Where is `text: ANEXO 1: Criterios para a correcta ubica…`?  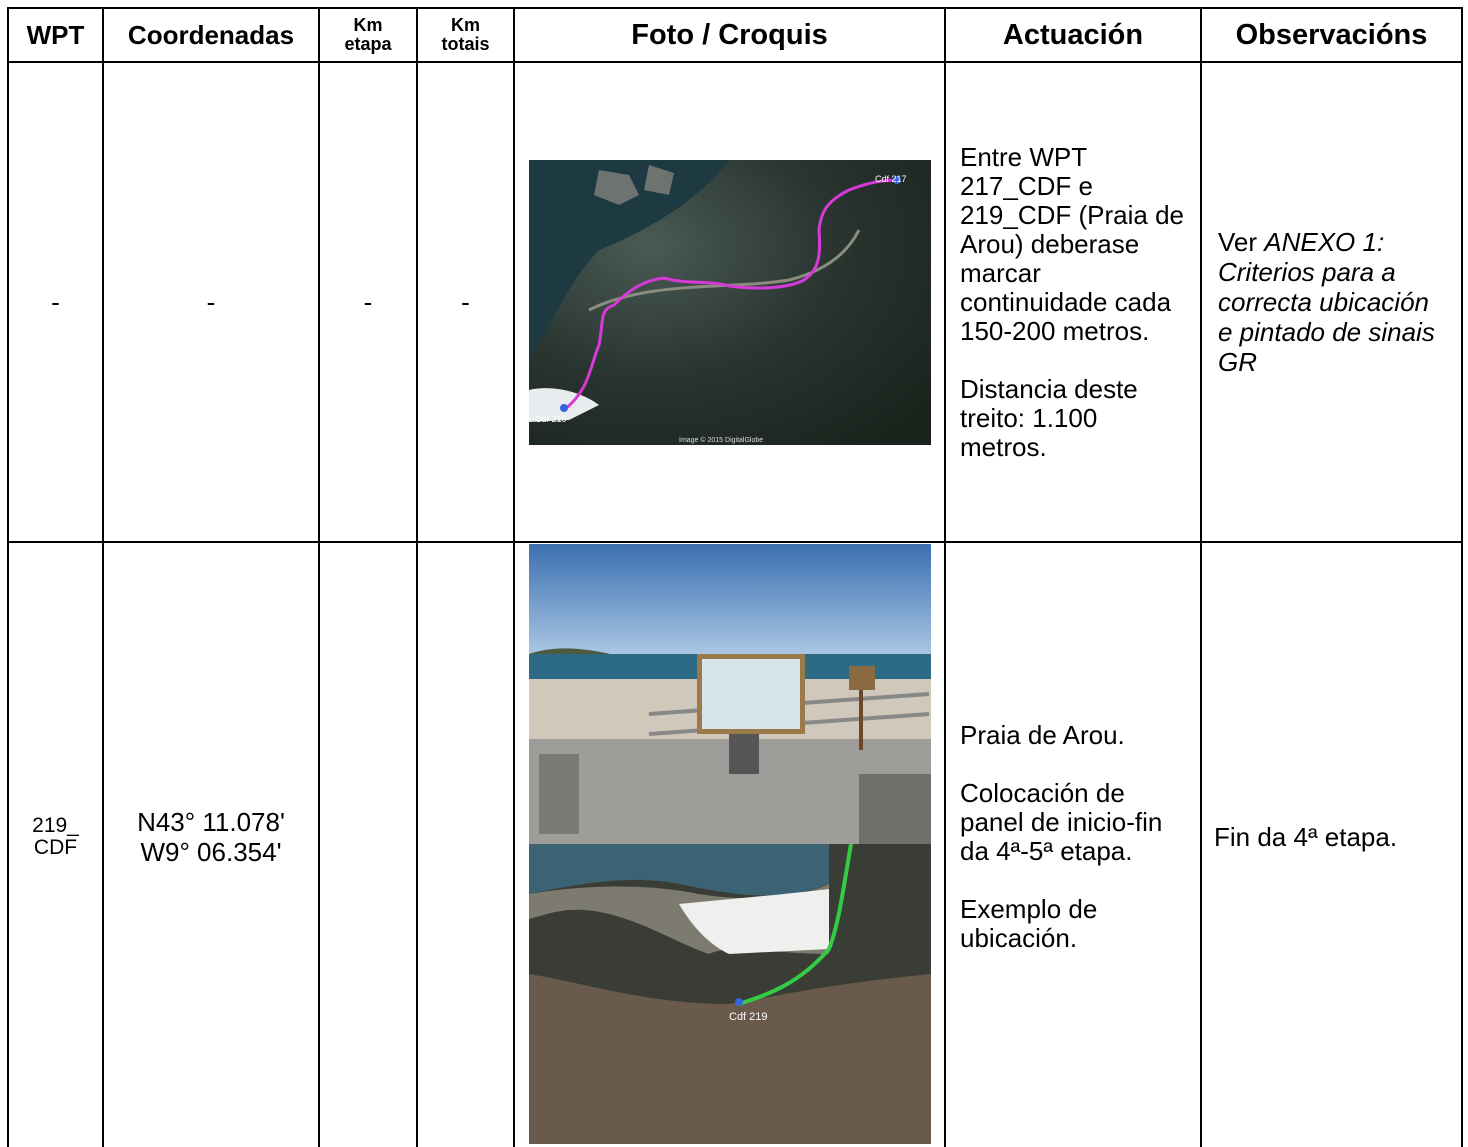
text: ANEXO 1: Criterios para a correcta ubica… is located at coordinates (1326, 302).